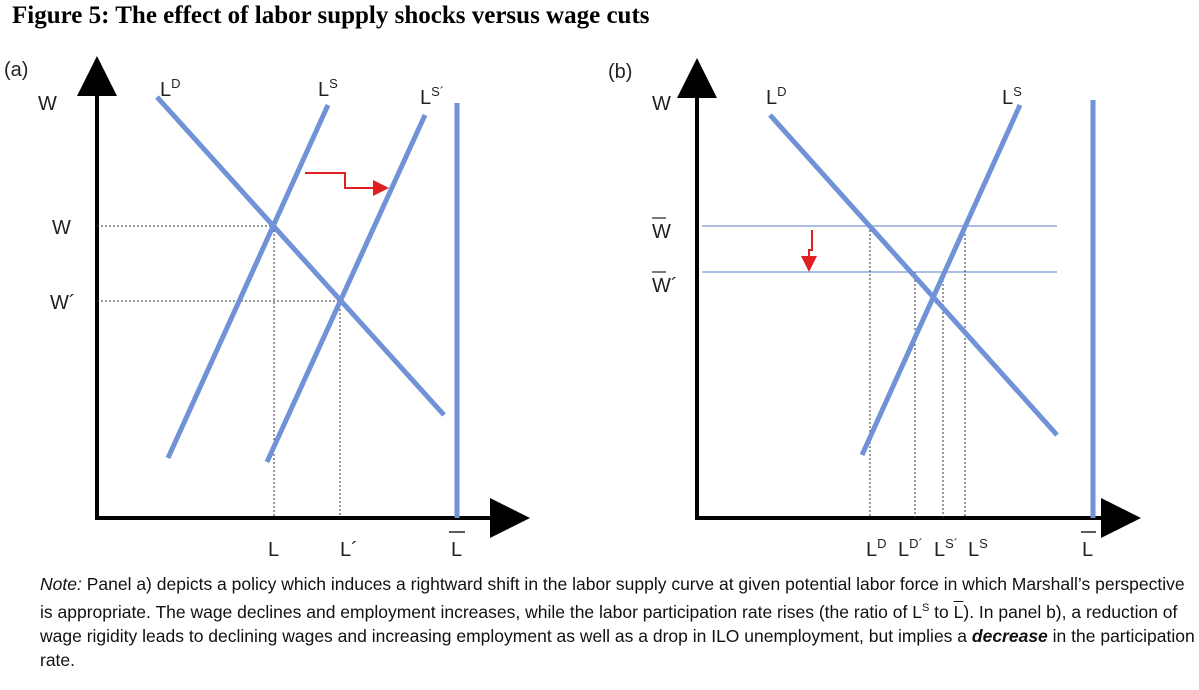  Describe the element at coordinates (809, 251) in the screenshot. I see `wage-cut-arrow` at that location.